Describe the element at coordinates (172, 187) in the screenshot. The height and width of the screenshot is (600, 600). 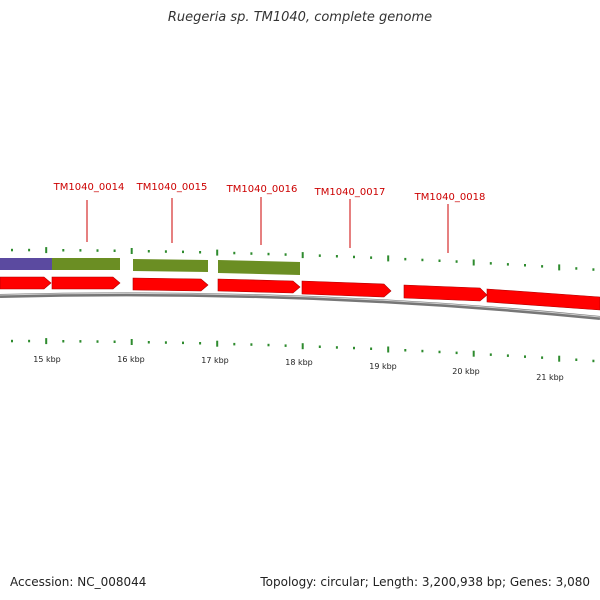
I see `locus-label: TM1040_0015` at that location.